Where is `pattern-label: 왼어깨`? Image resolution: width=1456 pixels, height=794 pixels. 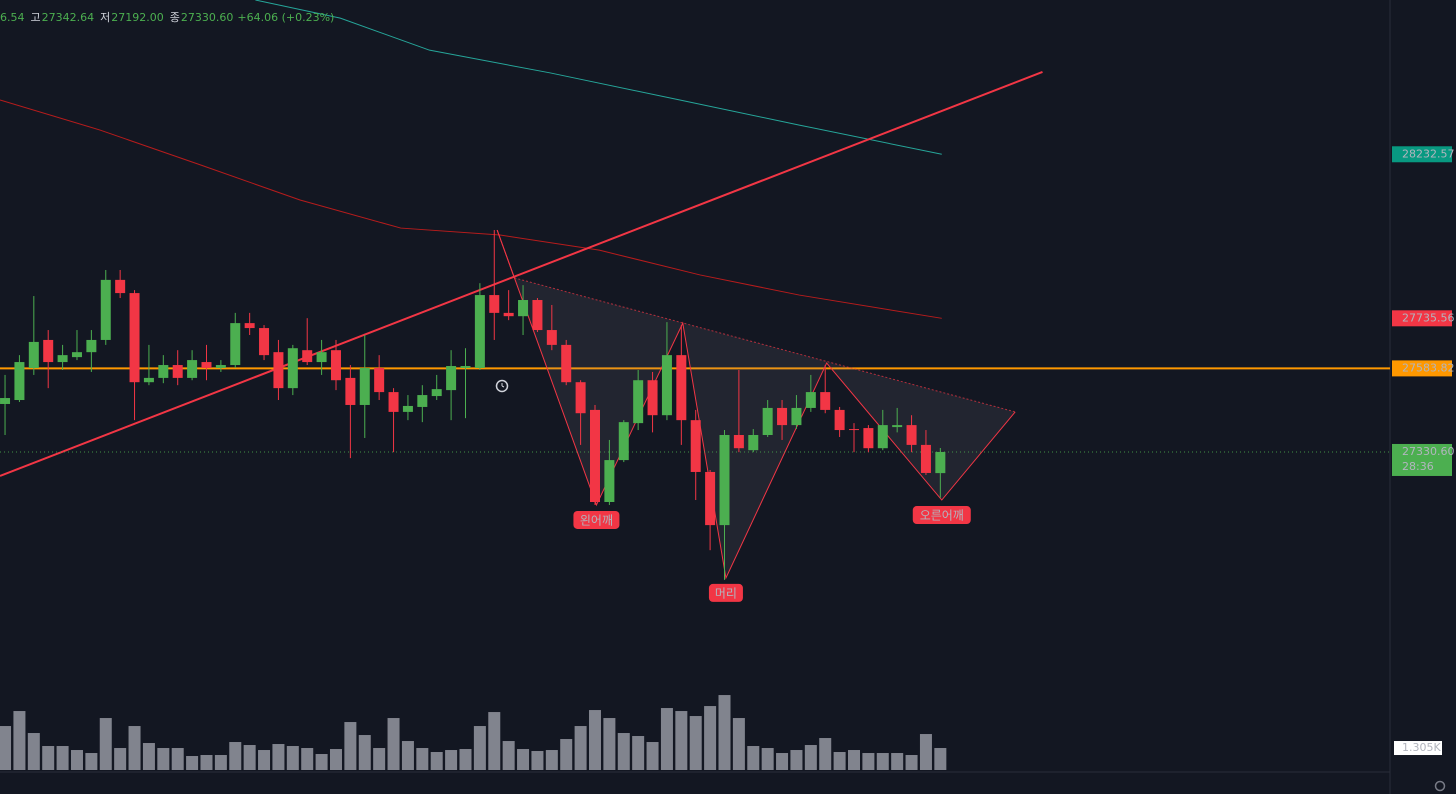
pattern-label: 왼어깨 is located at coordinates (596, 520).